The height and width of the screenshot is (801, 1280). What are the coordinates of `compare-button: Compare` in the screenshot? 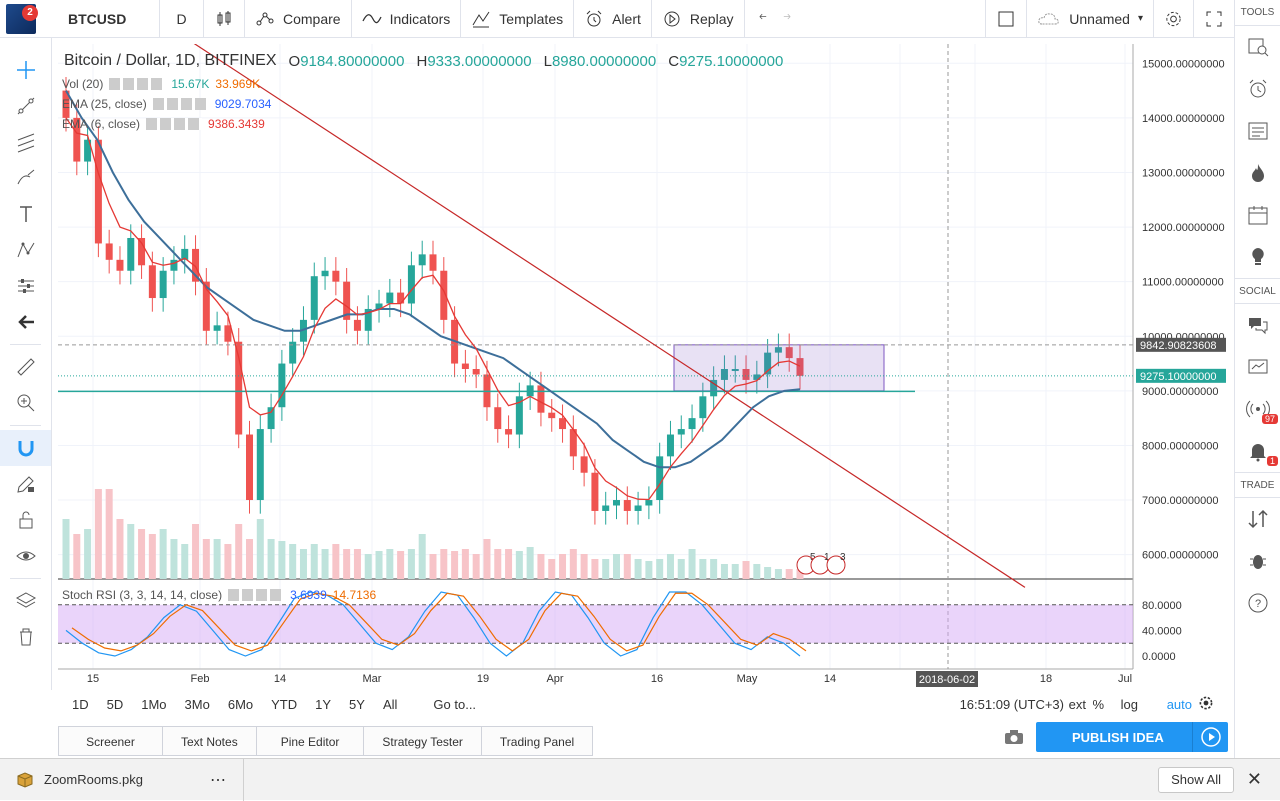 It's located at (298, 19).